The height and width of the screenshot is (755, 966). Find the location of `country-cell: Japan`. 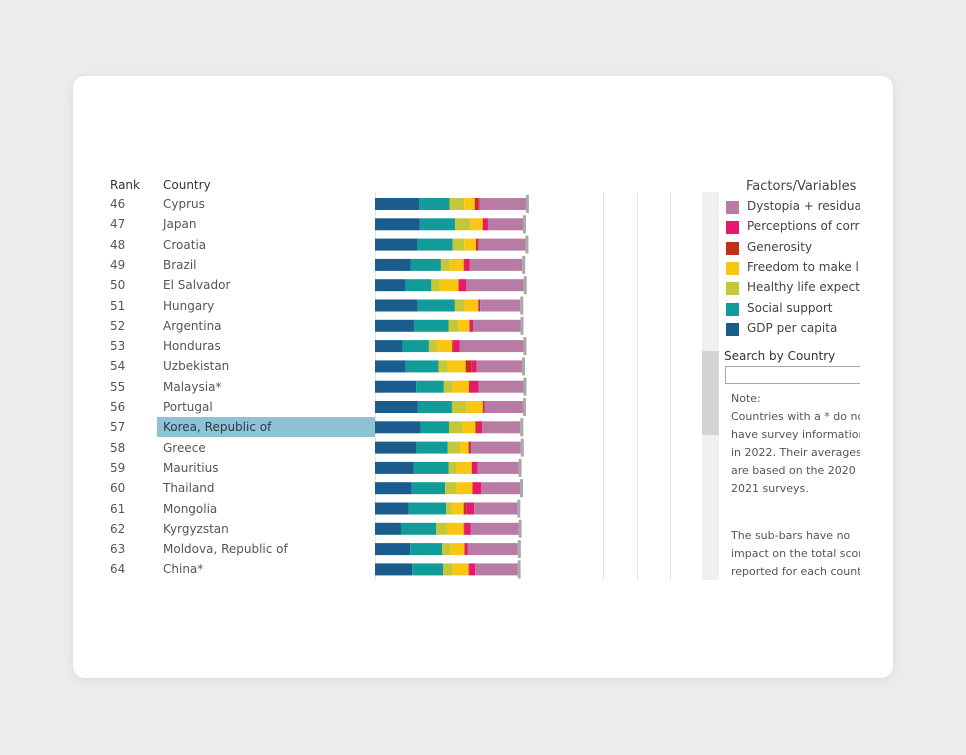

country-cell: Japan is located at coordinates (180, 224).